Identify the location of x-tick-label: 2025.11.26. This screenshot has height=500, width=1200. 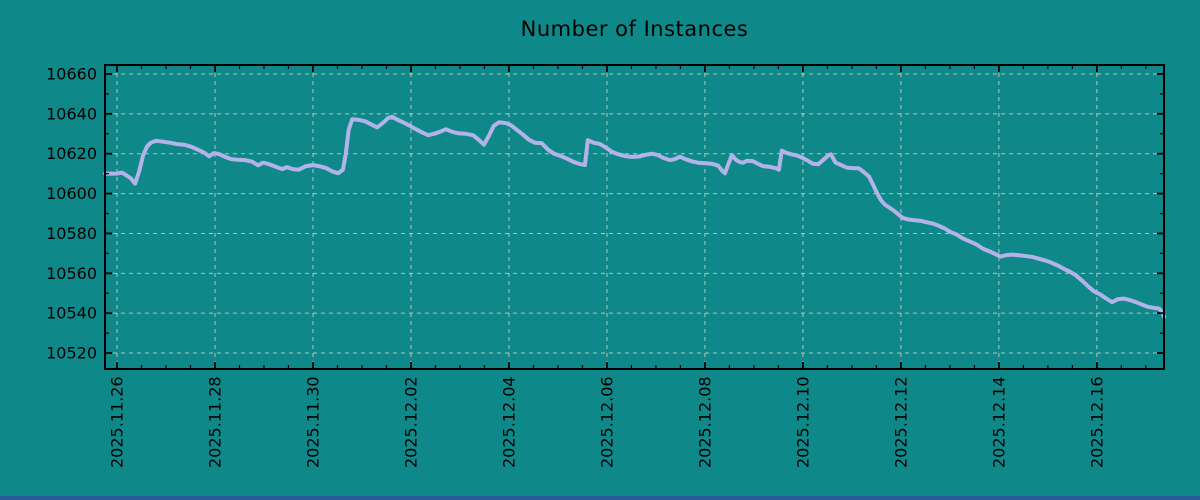
(117, 422).